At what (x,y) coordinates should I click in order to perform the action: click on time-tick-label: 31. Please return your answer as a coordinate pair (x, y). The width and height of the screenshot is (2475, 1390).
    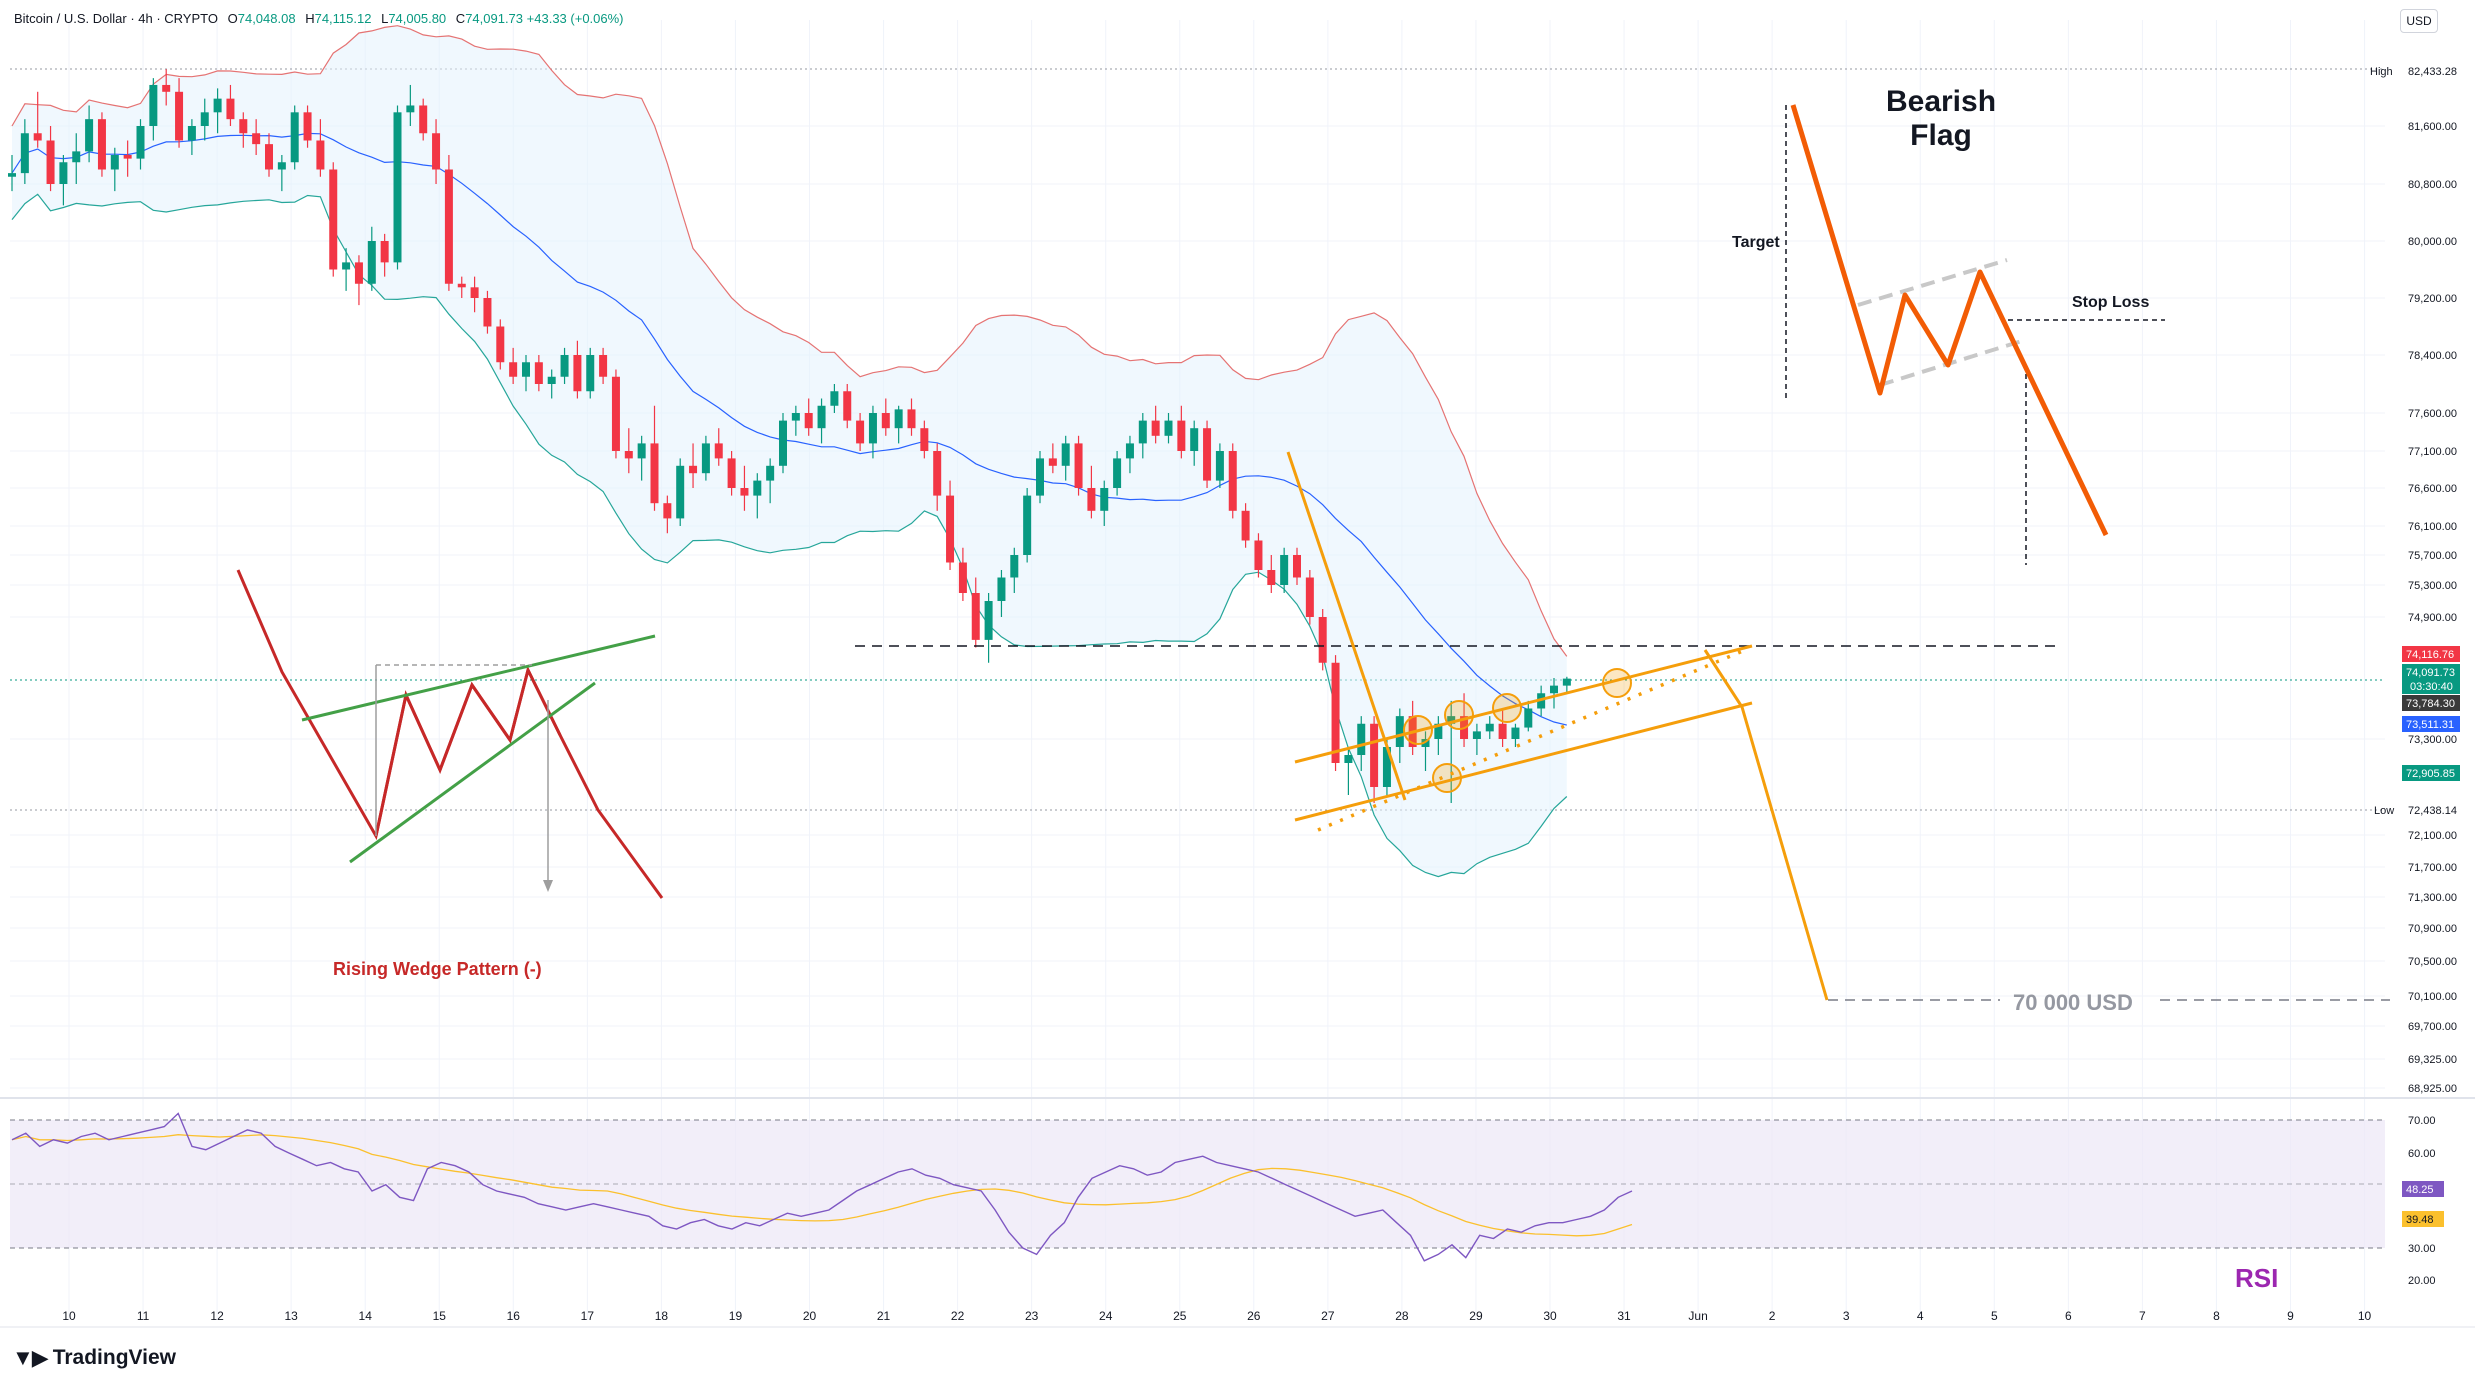
    Looking at the image, I should click on (1624, 1316).